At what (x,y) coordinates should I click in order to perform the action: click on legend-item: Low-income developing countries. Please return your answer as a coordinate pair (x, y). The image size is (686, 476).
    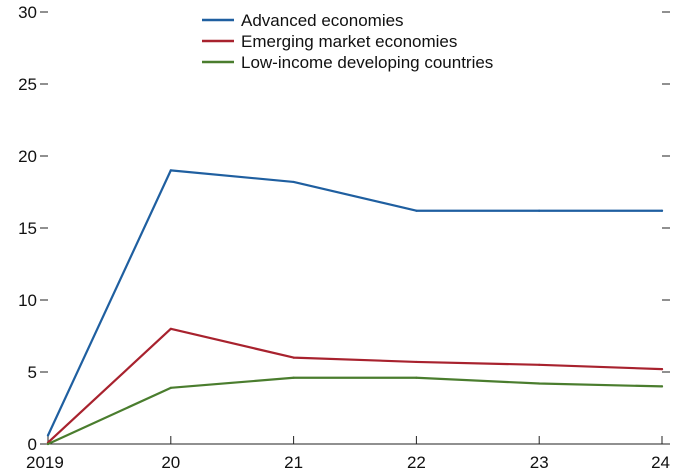
    Looking at the image, I should click on (347, 62).